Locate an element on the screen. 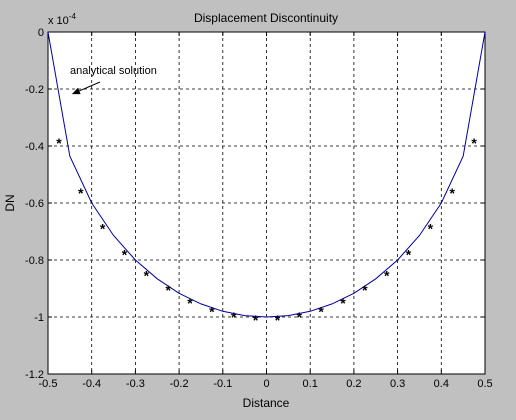 The height and width of the screenshot is (420, 516). x-tick-label: 0.5 is located at coordinates (484, 384).